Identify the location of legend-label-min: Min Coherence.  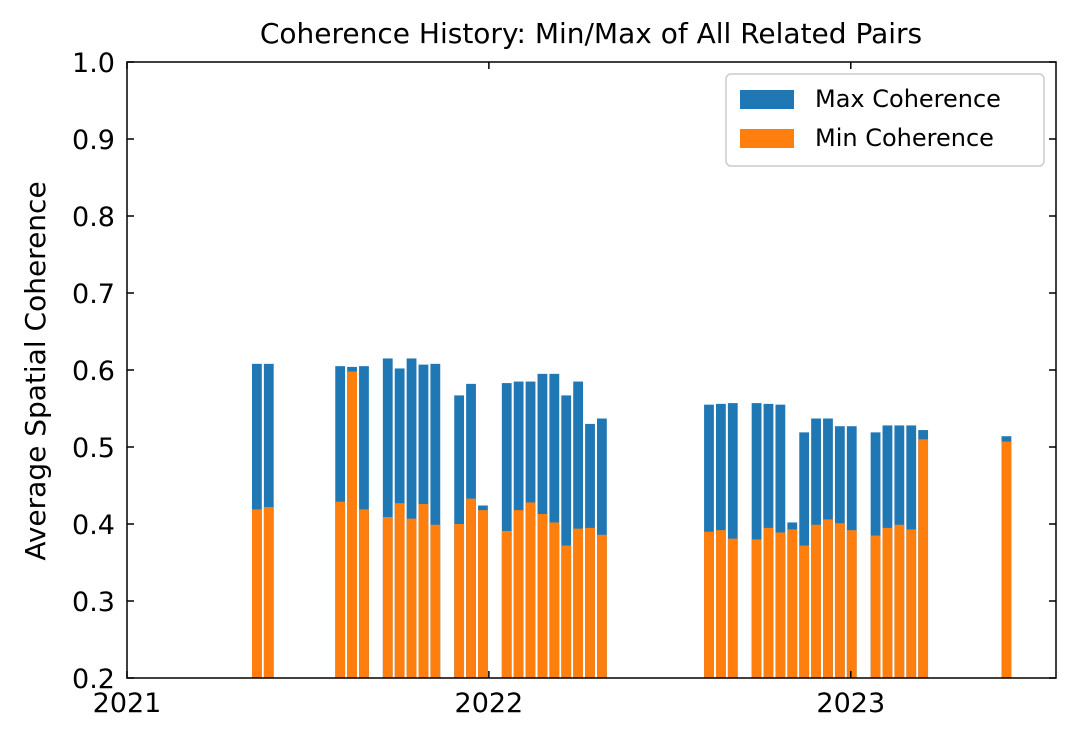
(904, 138).